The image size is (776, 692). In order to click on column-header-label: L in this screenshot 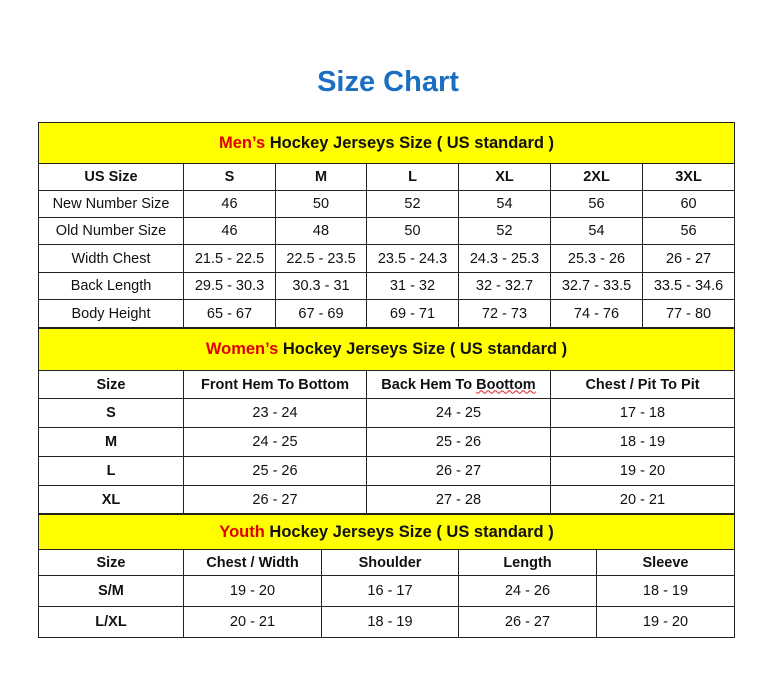, I will do `click(412, 177)`.